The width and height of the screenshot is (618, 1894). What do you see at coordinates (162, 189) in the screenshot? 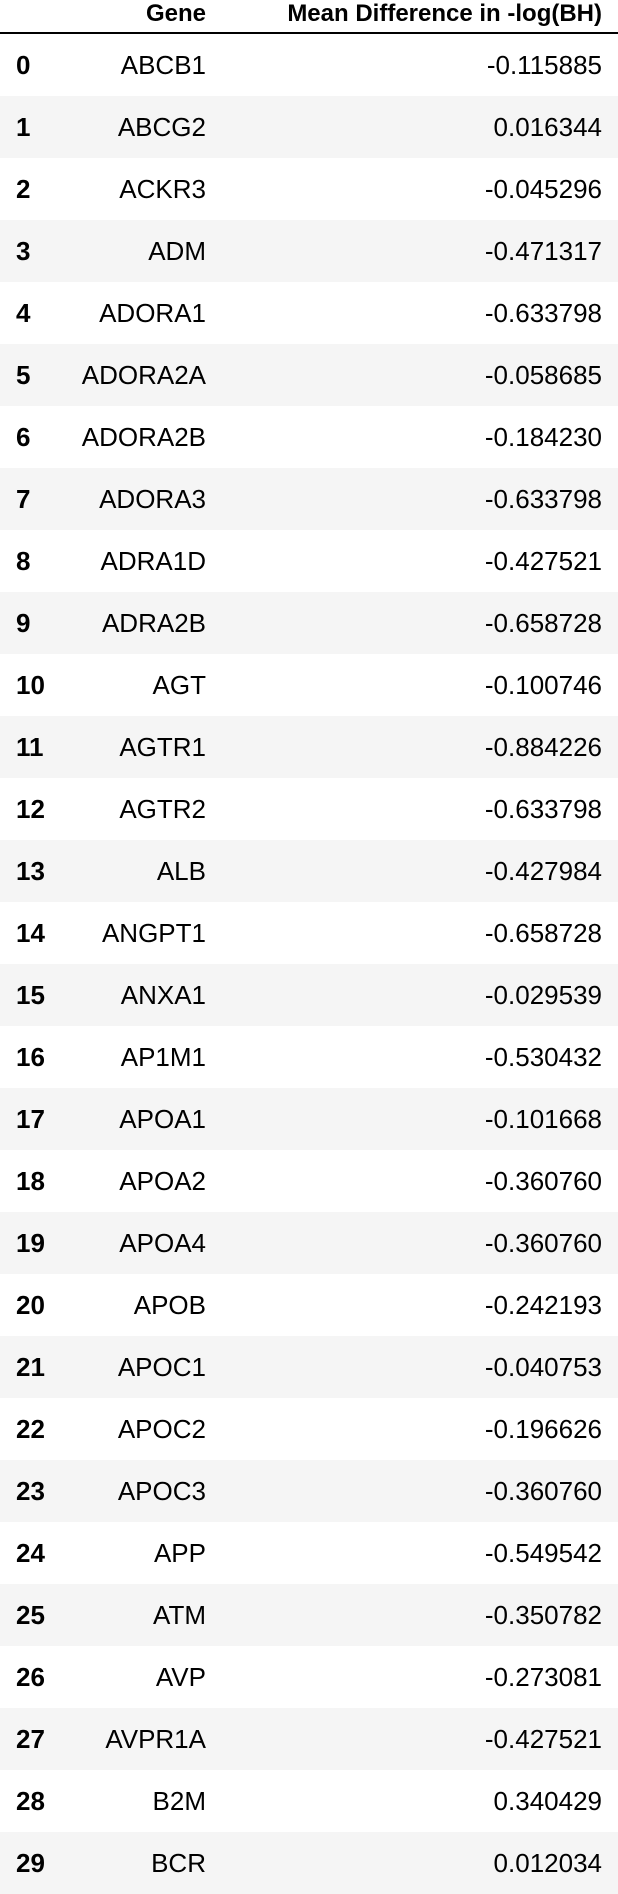
I see `gene-cell: ACKR3` at bounding box center [162, 189].